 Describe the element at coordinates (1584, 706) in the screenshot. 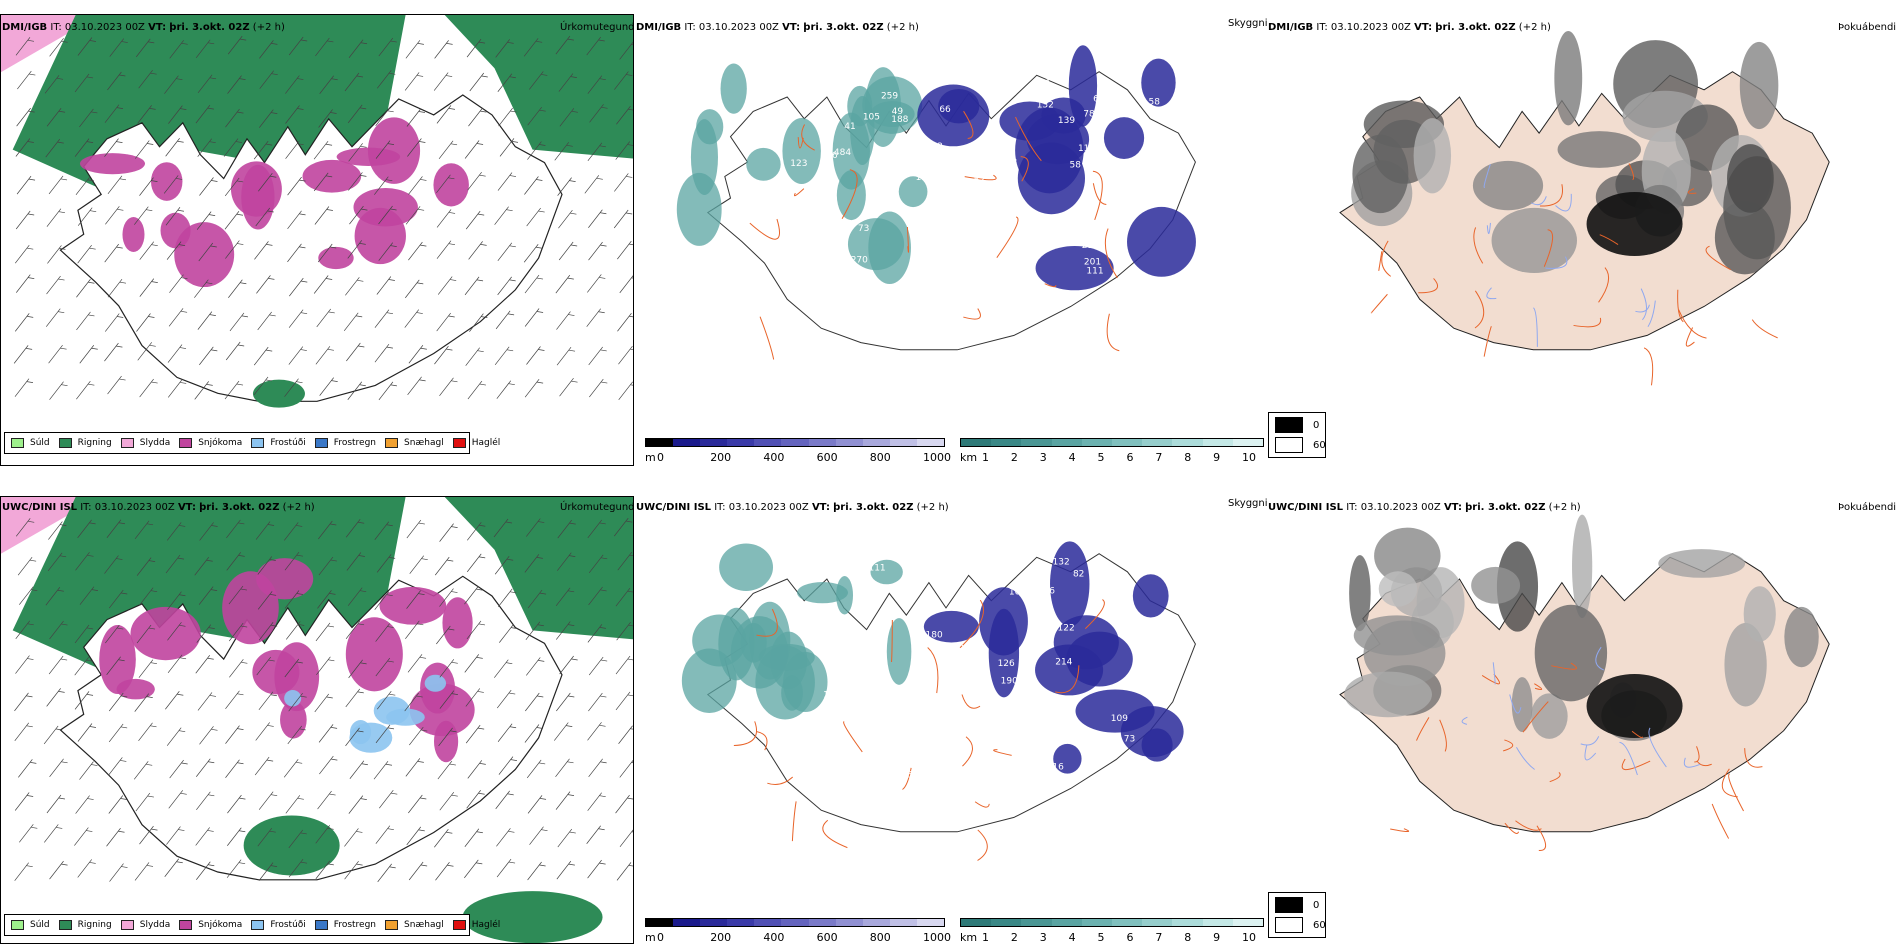

I see `fog-map-bottom` at that location.